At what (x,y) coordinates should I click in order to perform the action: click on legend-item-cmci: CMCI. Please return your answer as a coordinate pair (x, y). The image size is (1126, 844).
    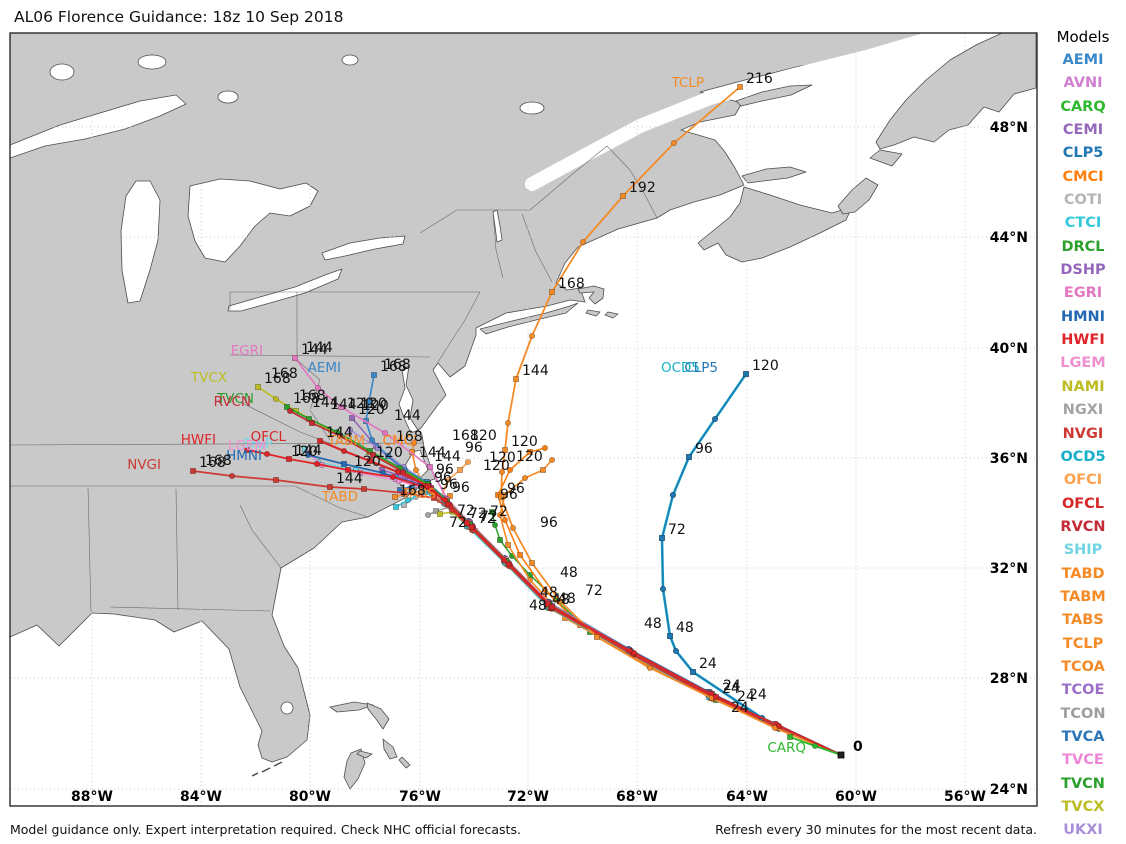
    Looking at the image, I should click on (1083, 176).